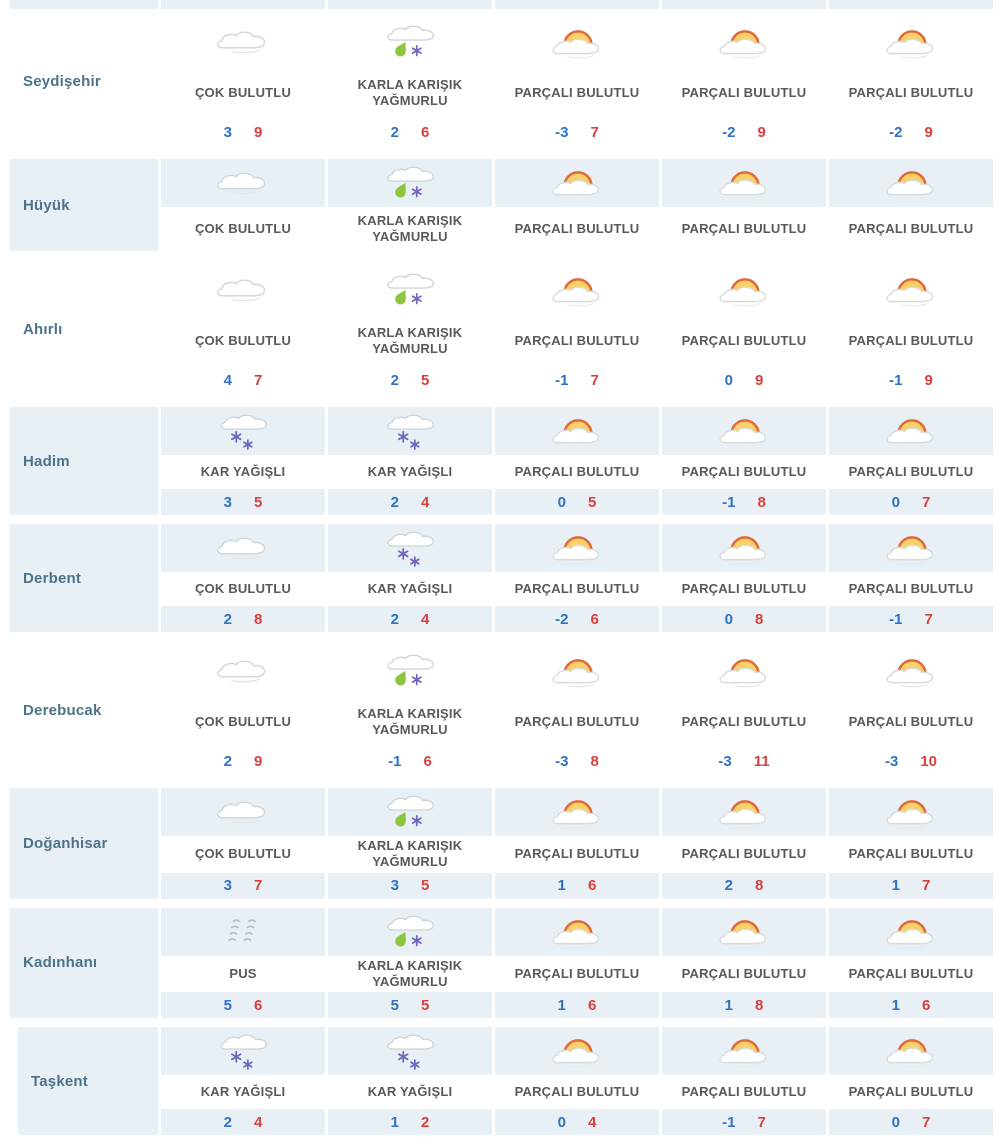  I want to click on city-name: Taşkent, so click(88, 1081).